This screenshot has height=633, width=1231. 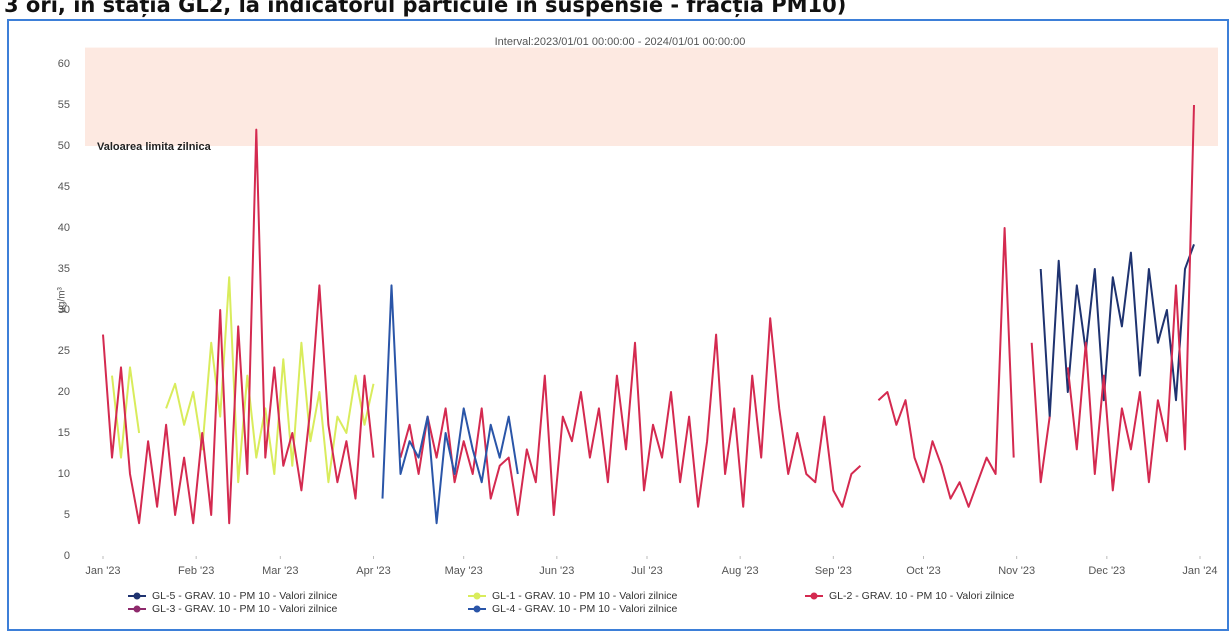 What do you see at coordinates (67, 515) in the screenshot?
I see `y-tick-label: 5` at bounding box center [67, 515].